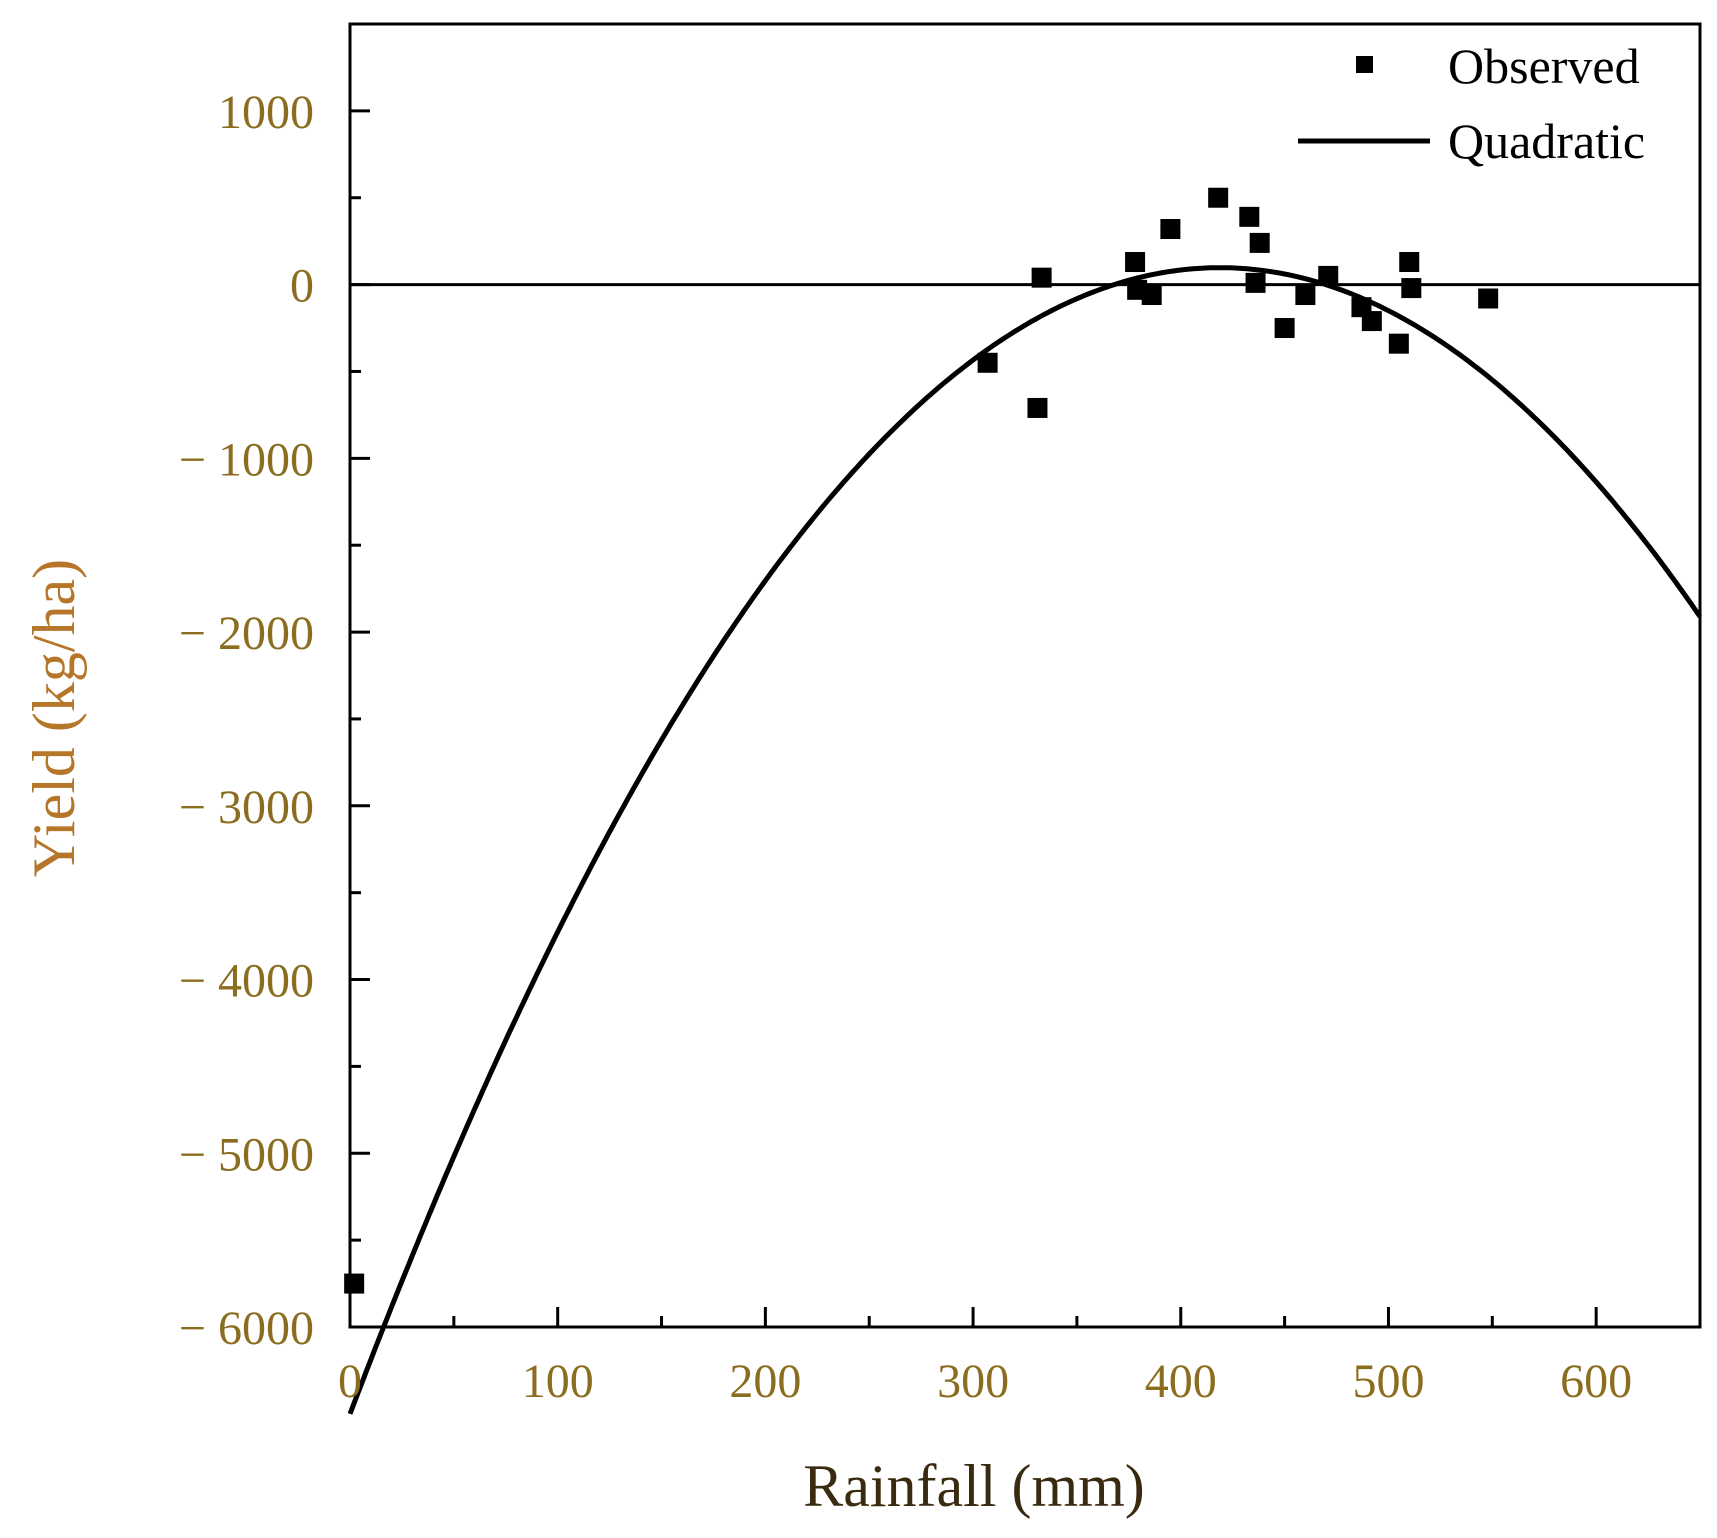 The image size is (1717, 1538). What do you see at coordinates (765, 1381) in the screenshot?
I see `x-tick-label: 200` at bounding box center [765, 1381].